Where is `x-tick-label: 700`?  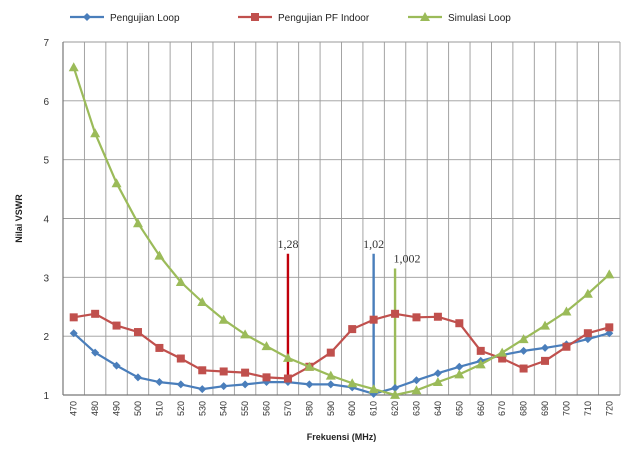
x-tick-label: 700 is located at coordinates (566, 408).